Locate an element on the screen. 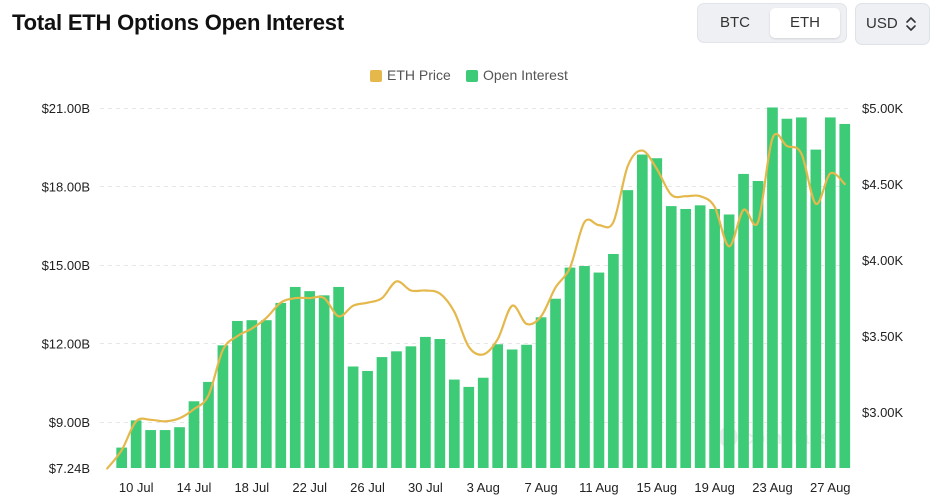 The width and height of the screenshot is (936, 496). asset-toggle: BTC ETH is located at coordinates (772, 23).